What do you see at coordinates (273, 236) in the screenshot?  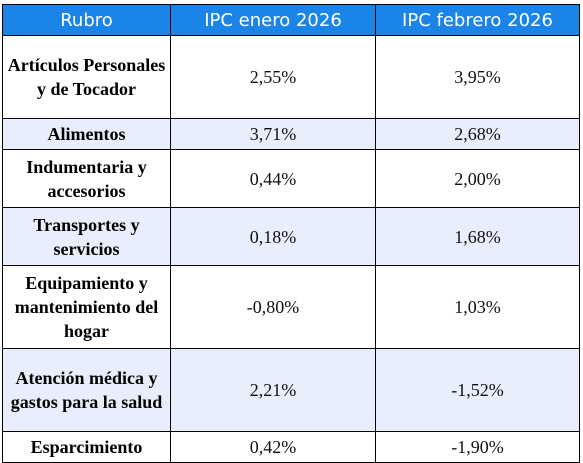 I see `ipc-enero-cell: 0,18%` at bounding box center [273, 236].